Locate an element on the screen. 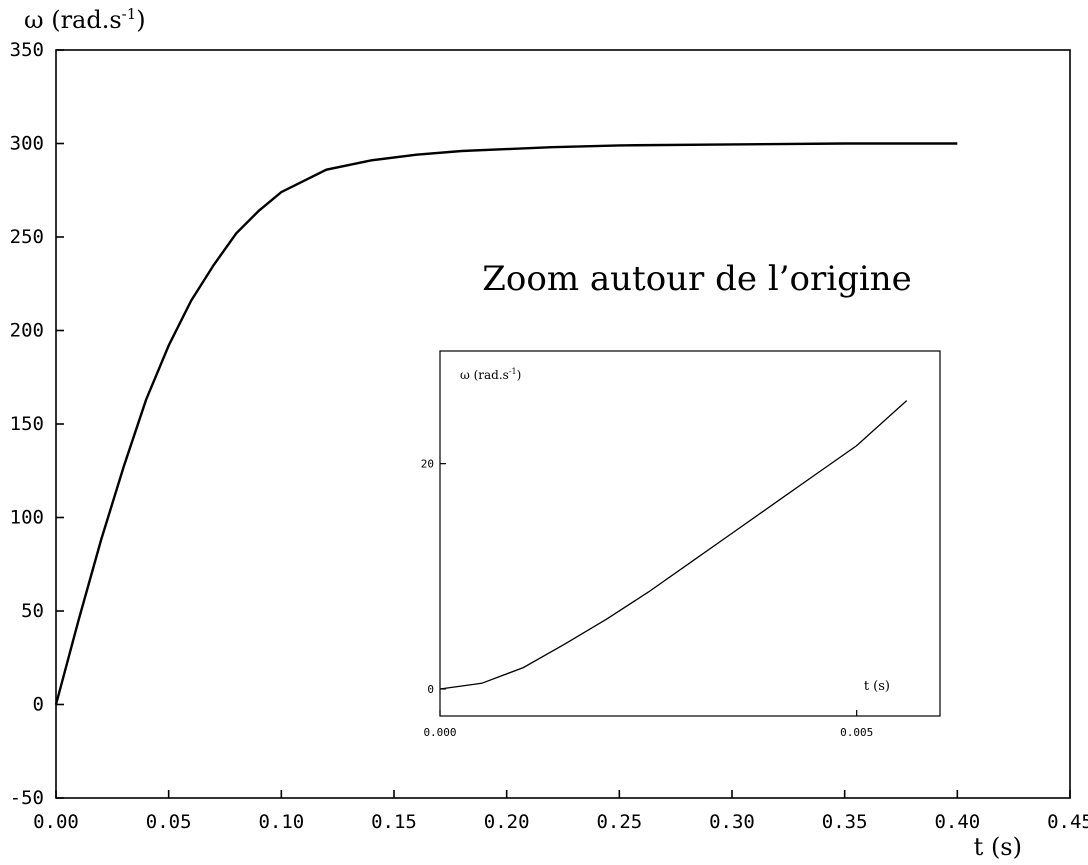 This screenshot has height=865, width=1088. main-x-axis-label: t (s) is located at coordinates (998, 846).